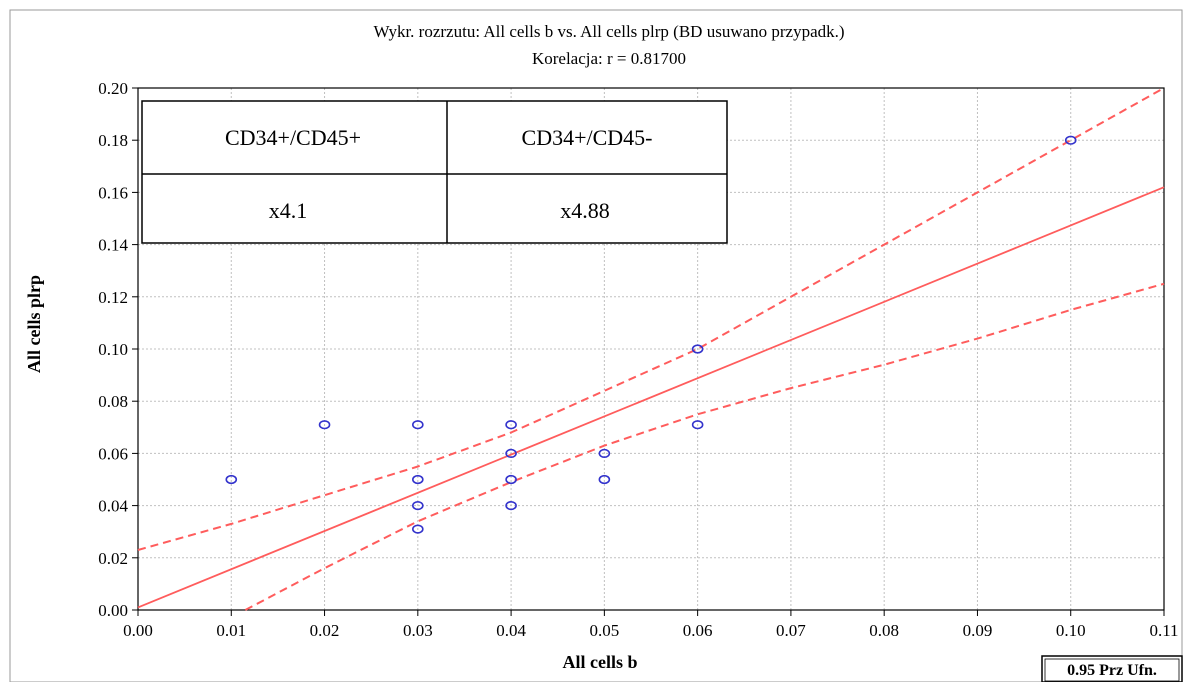  Describe the element at coordinates (587, 137) in the screenshot. I see `inset-header-cd45-negative: CD34+/CD45-` at that location.